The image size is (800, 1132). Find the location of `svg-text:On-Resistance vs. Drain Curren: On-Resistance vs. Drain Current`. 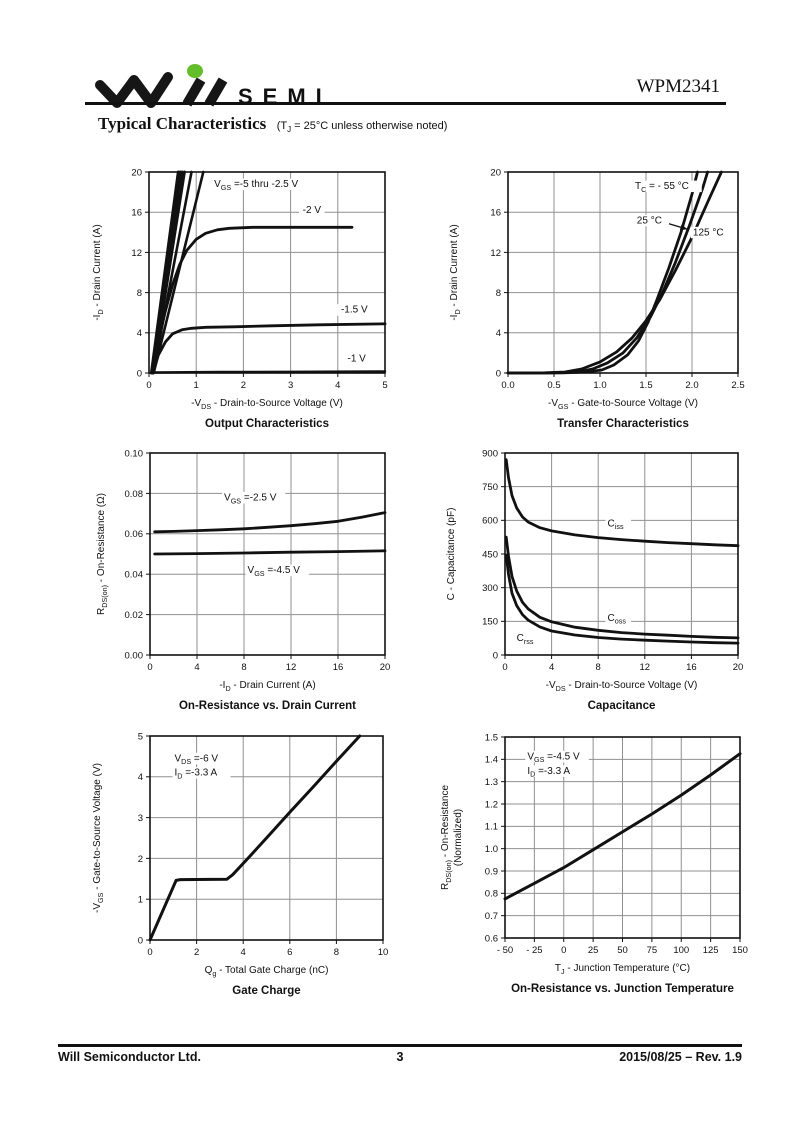

svg-text:On-Resistance vs. Drain Curren: On-Resistance vs. Drain Current is located at coordinates (267, 706).